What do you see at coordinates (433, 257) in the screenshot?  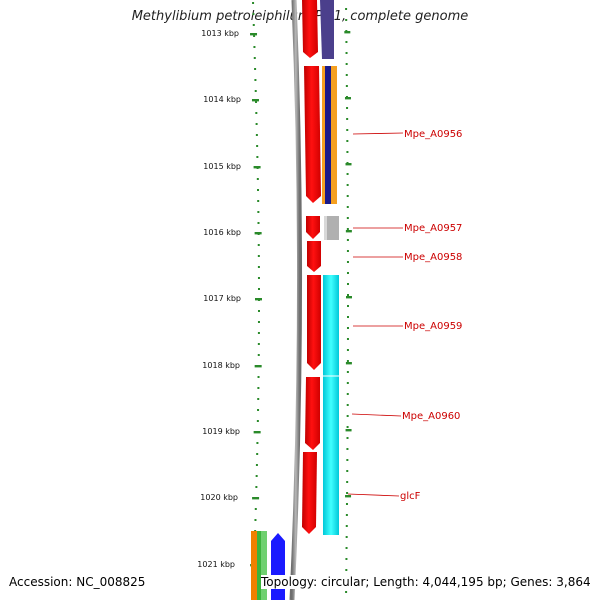 I see `gene-label: Mpe_A0958` at bounding box center [433, 257].